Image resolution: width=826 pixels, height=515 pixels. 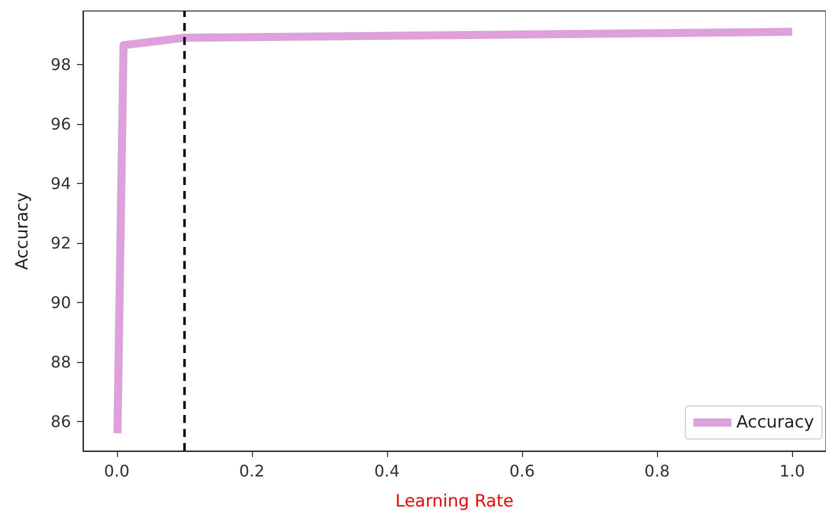 I want to click on x-axis-title: Learning Rate, so click(x=454, y=502).